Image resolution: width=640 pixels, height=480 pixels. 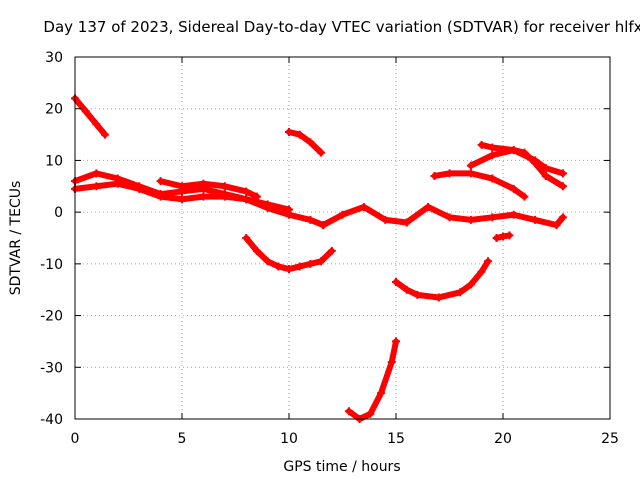 What do you see at coordinates (516, 168) in the screenshot?
I see `series-arc-n` at bounding box center [516, 168].